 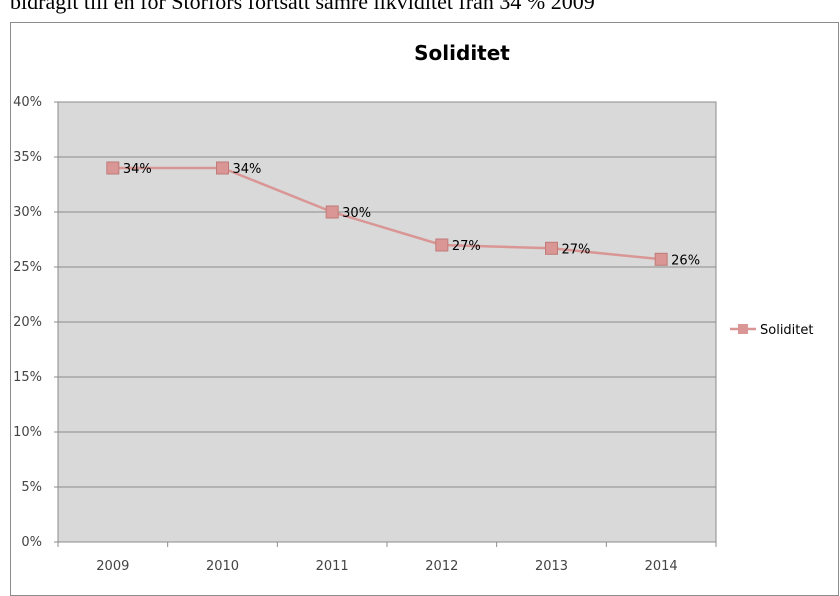 I want to click on y-tick-label: 40%, so click(x=27, y=102).